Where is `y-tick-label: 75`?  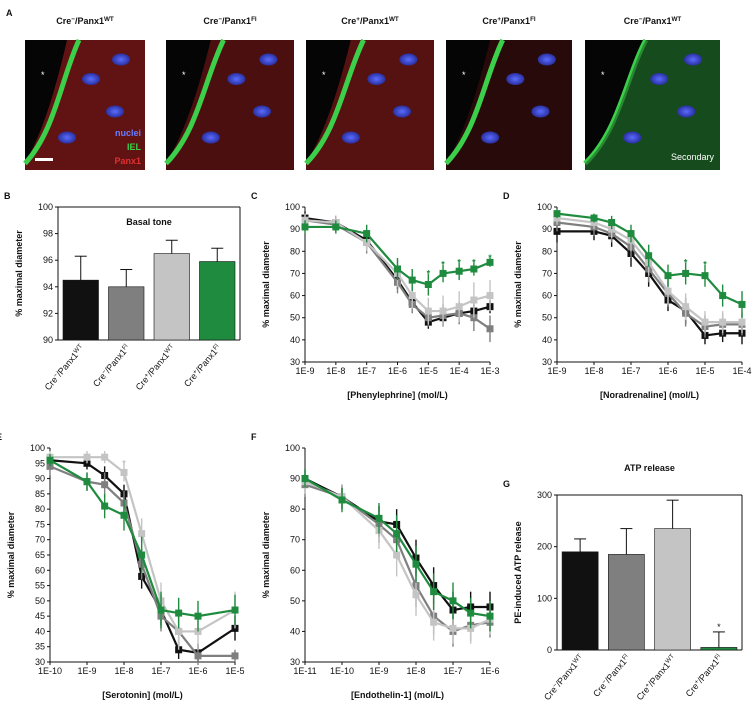
y-tick-label: 75 is located at coordinates (40, 524).